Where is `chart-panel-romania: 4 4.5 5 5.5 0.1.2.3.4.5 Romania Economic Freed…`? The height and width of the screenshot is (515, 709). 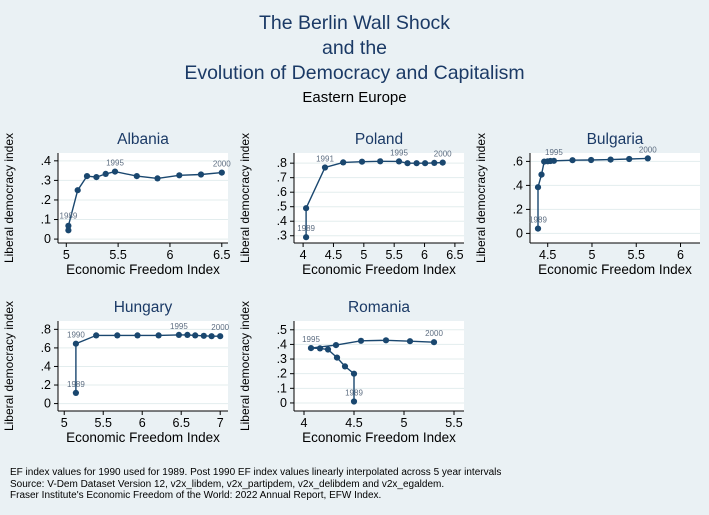 chart-panel-romania: 4 4.5 5 5.5 0.1.2.3.4.5 Romania Economic Freed… is located at coordinates (354, 379).